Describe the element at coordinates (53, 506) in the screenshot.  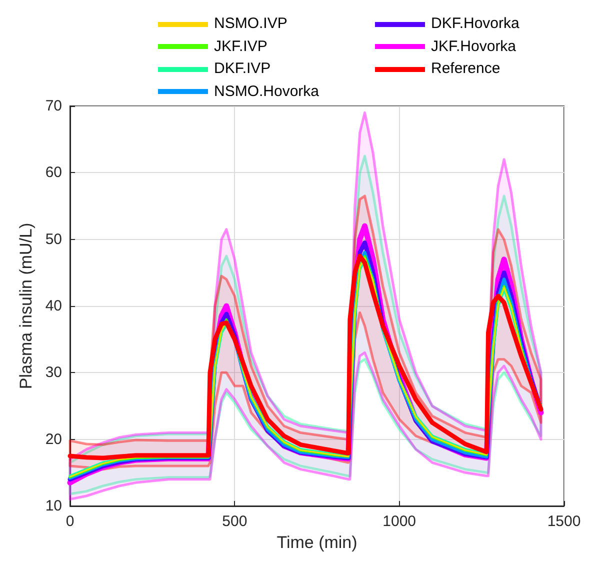
I see `y-tick-label: 10` at that location.